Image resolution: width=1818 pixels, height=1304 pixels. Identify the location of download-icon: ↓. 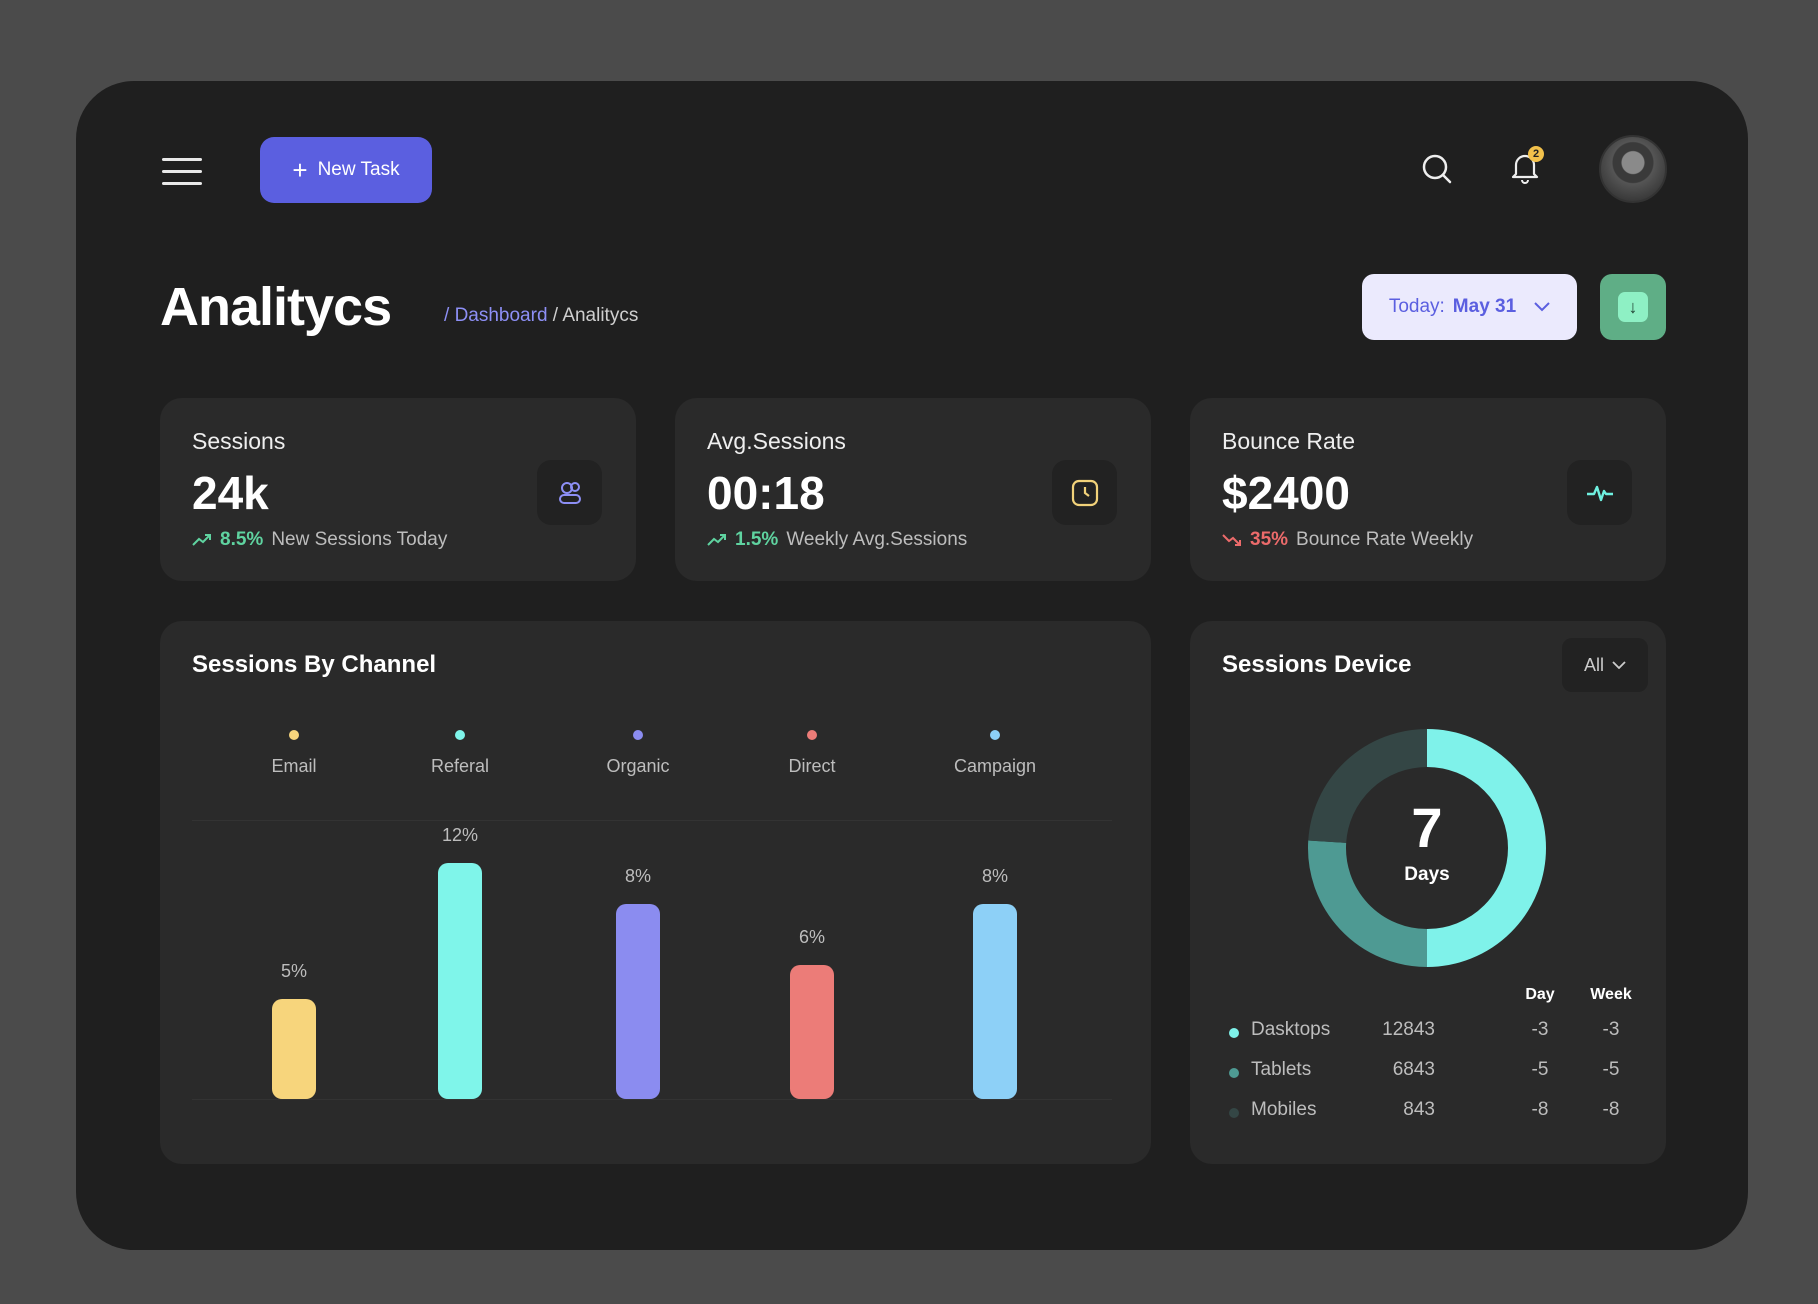
(1633, 307).